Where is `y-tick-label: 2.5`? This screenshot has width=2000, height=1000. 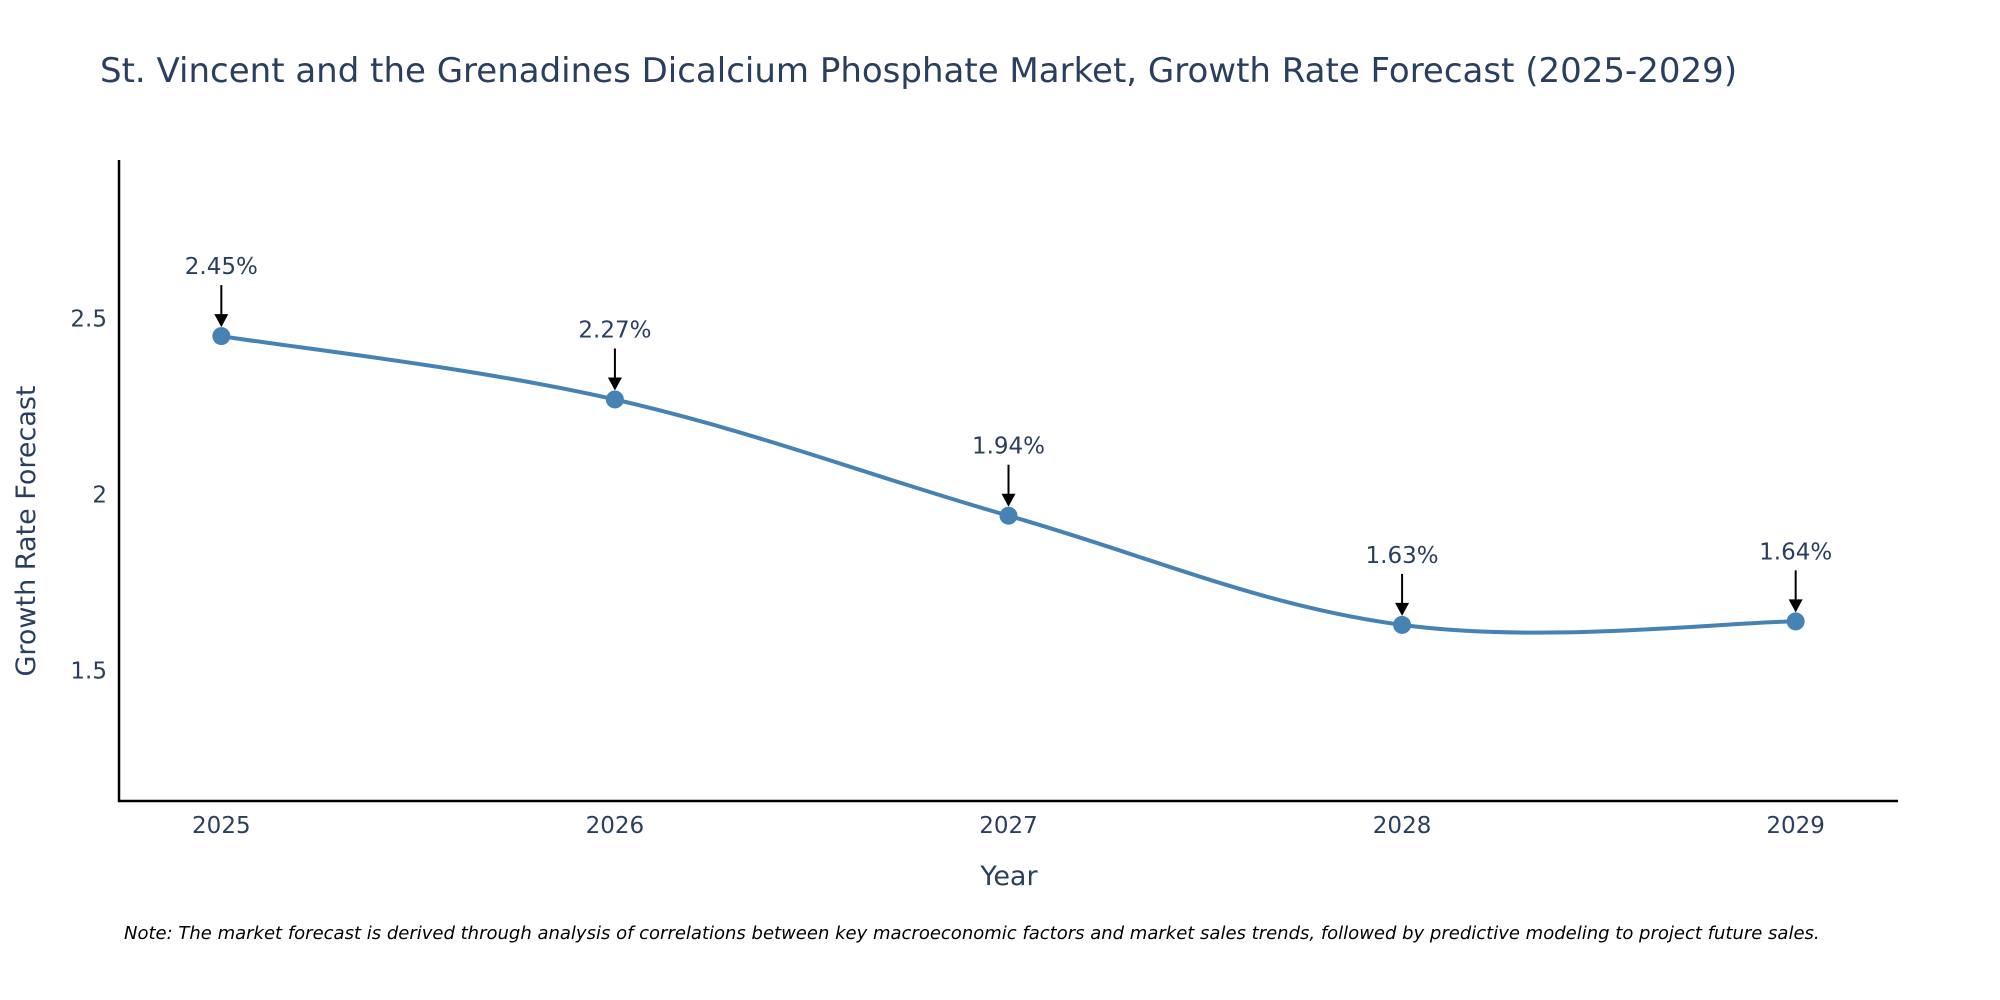 y-tick-label: 2.5 is located at coordinates (88, 319).